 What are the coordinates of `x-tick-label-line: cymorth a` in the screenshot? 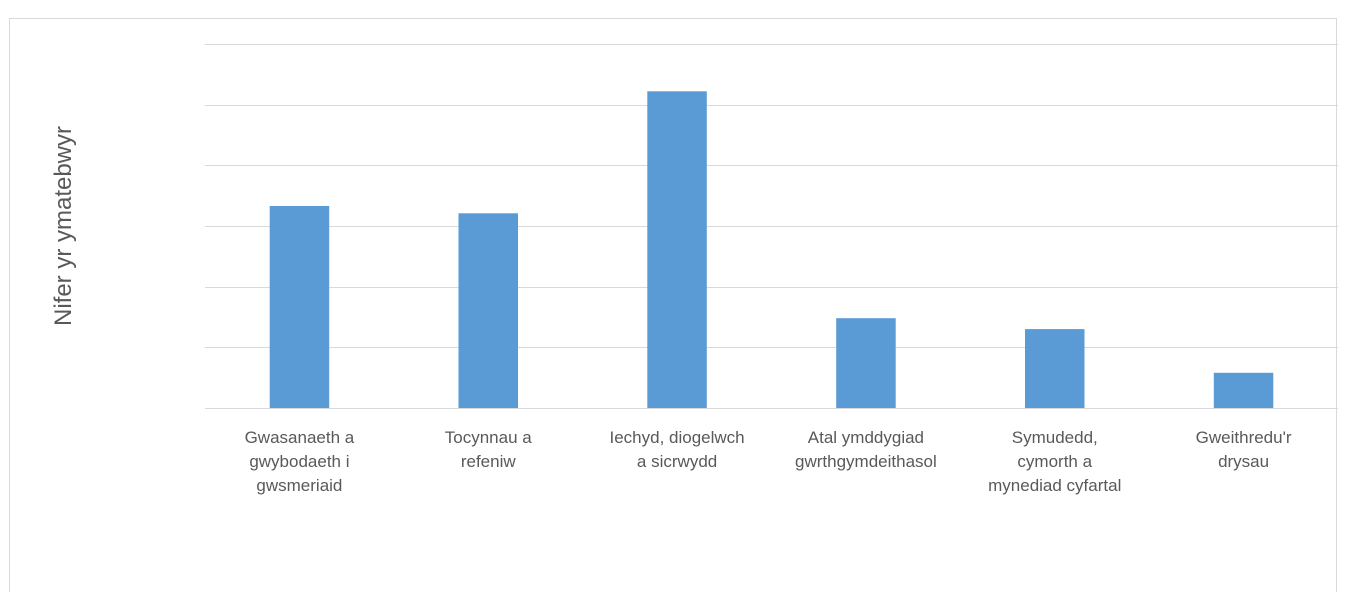 It's located at (1055, 461).